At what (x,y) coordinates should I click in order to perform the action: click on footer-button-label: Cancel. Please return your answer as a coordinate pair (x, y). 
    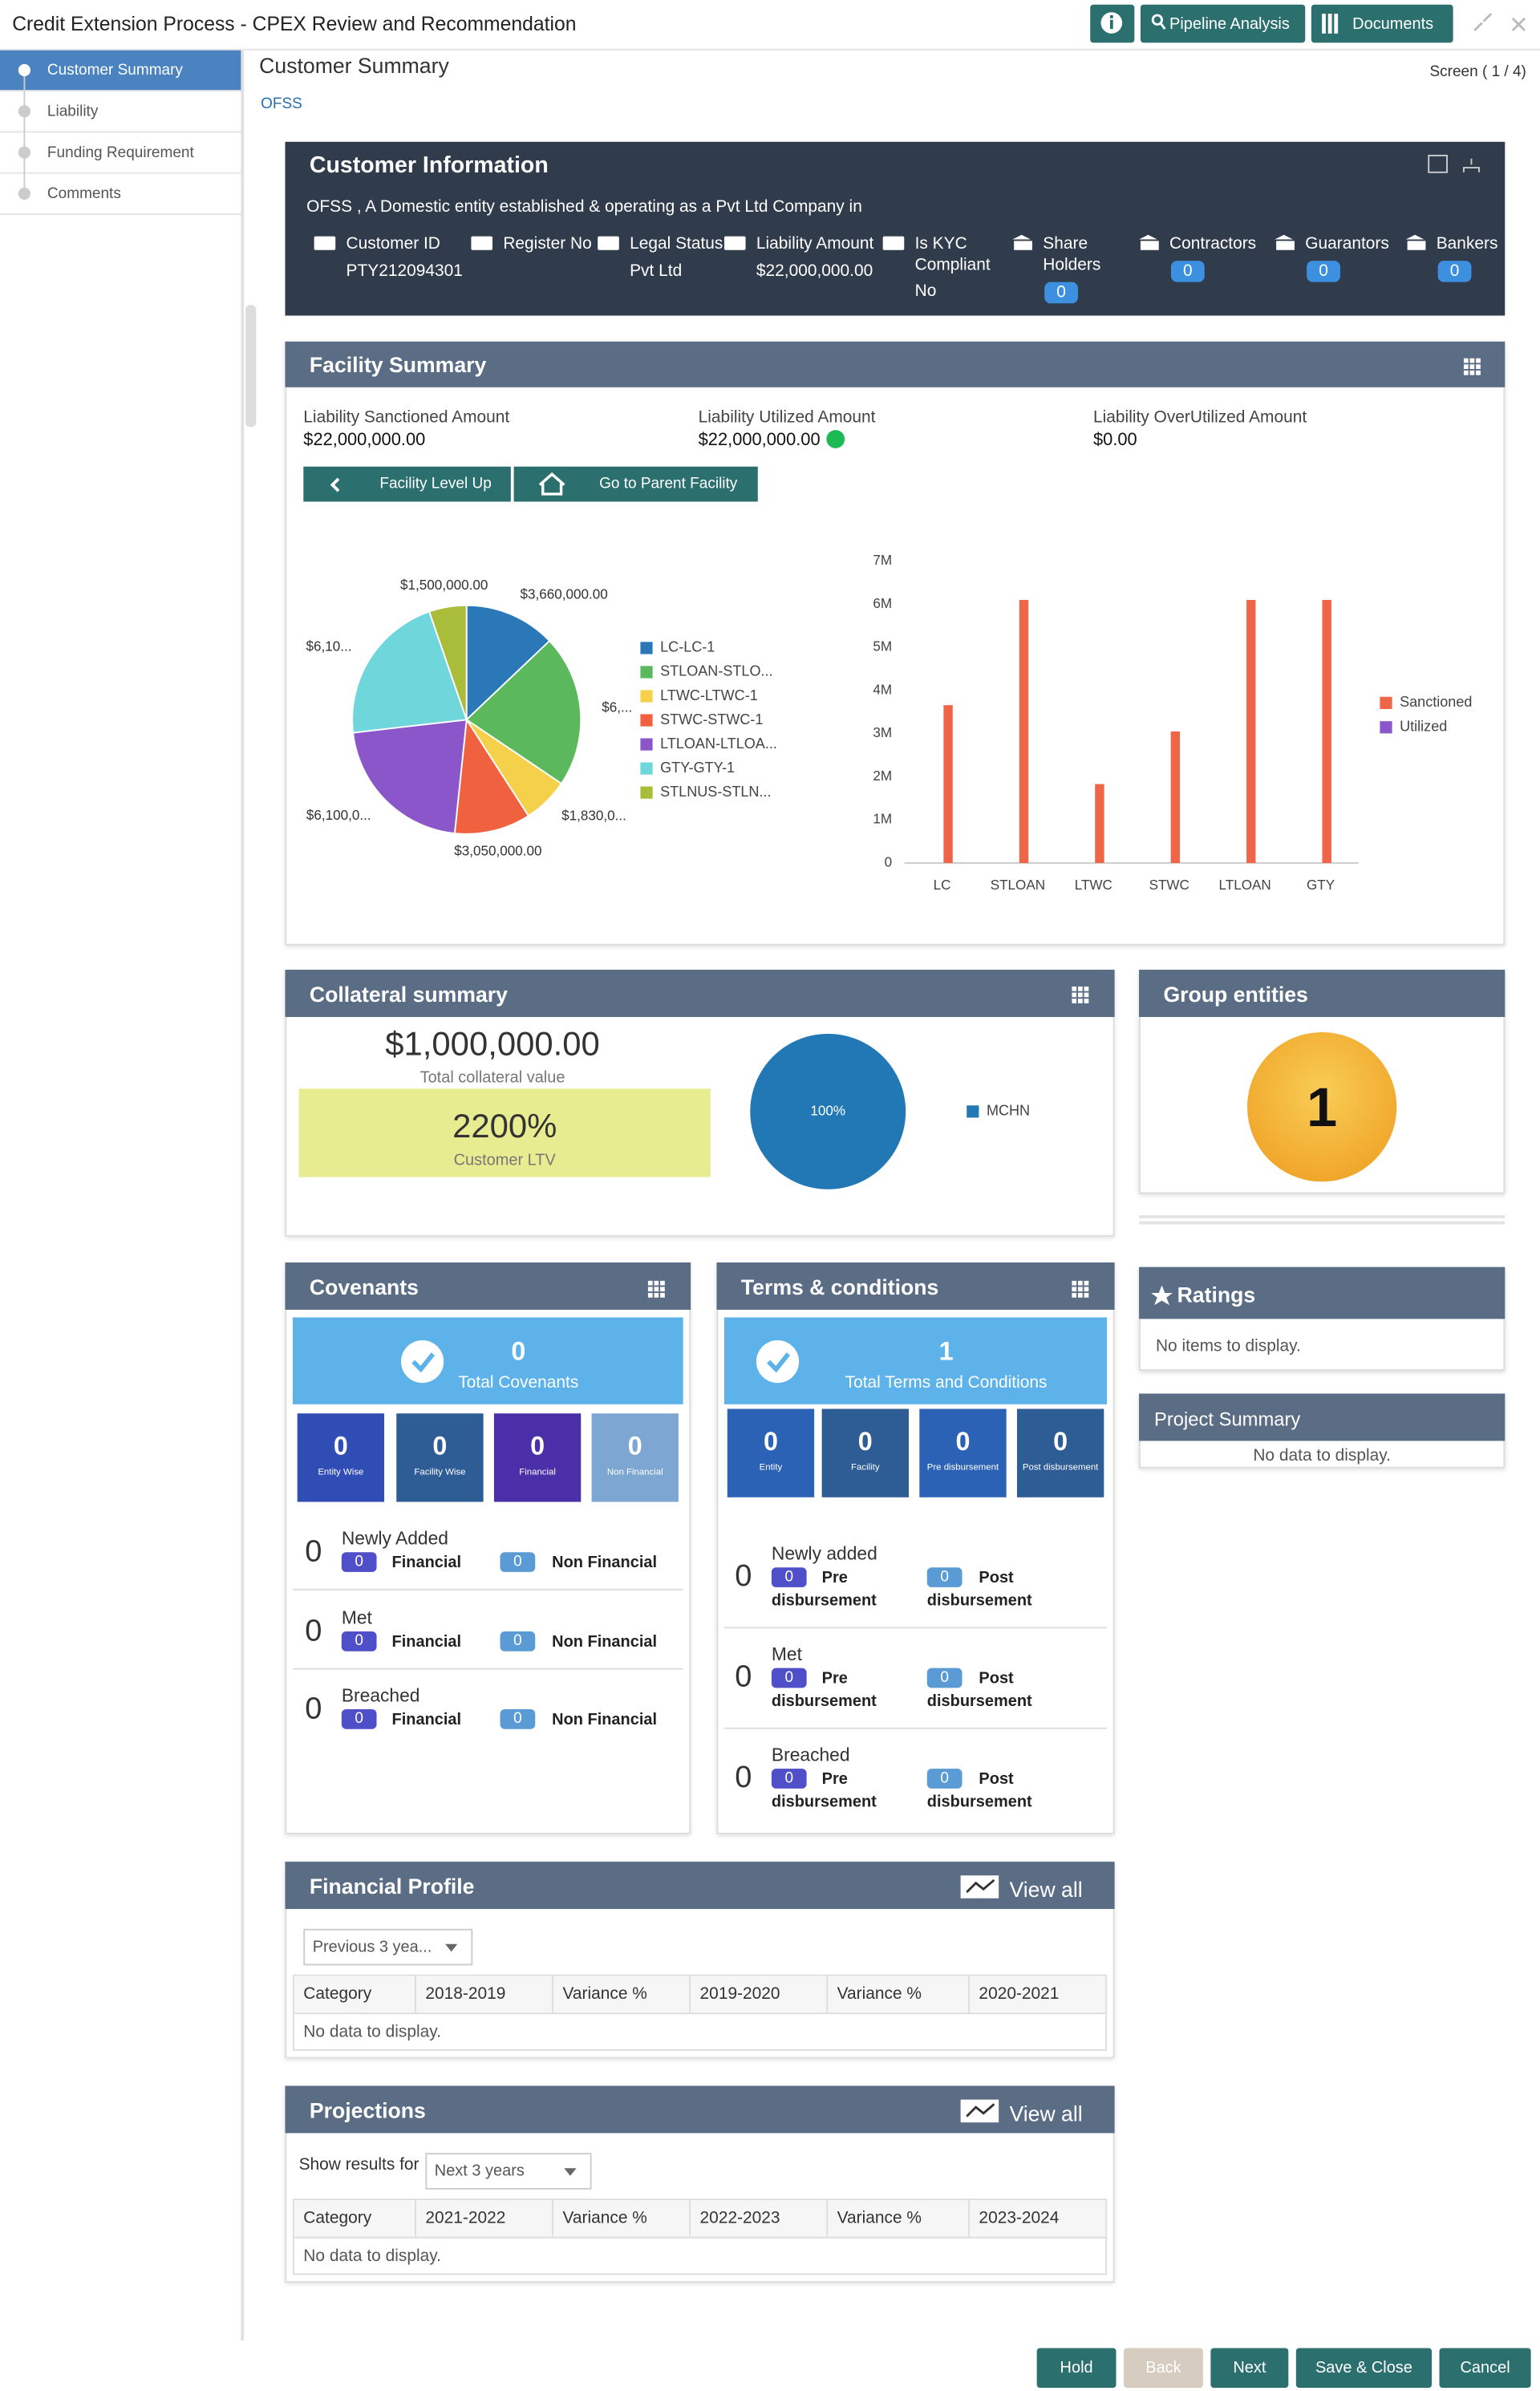
    Looking at the image, I should click on (1485, 2367).